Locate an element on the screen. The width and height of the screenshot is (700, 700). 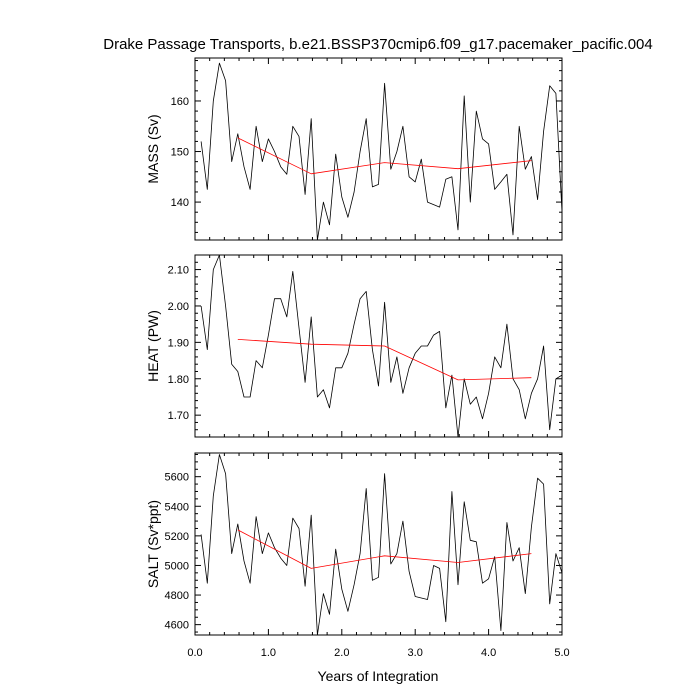
y-tick-label: 160 is located at coordinates (180, 102).